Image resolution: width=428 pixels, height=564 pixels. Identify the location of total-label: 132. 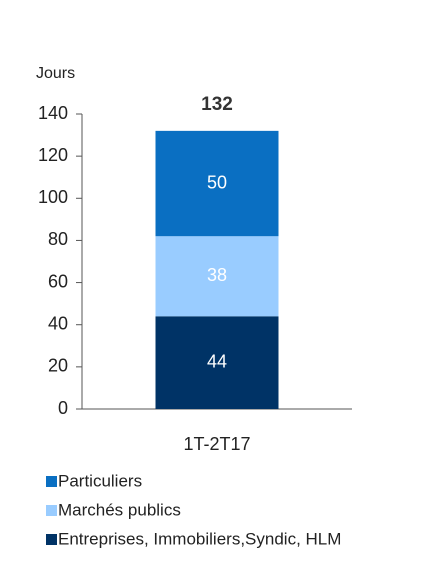
(217, 104).